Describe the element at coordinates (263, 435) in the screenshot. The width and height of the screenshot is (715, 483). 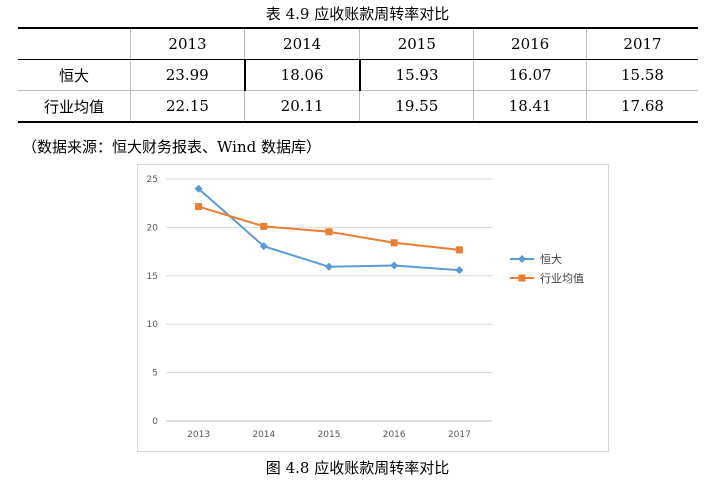
I see `x-tick-label: 2014` at that location.